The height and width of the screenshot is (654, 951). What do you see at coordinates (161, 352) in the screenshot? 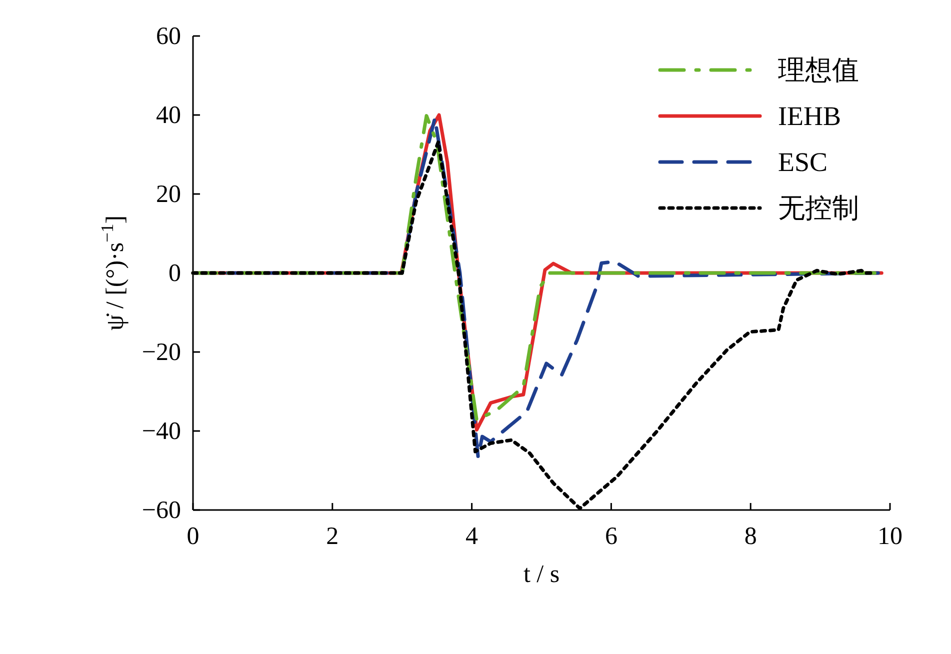
I see `y-tick-label: −20` at bounding box center [161, 352].